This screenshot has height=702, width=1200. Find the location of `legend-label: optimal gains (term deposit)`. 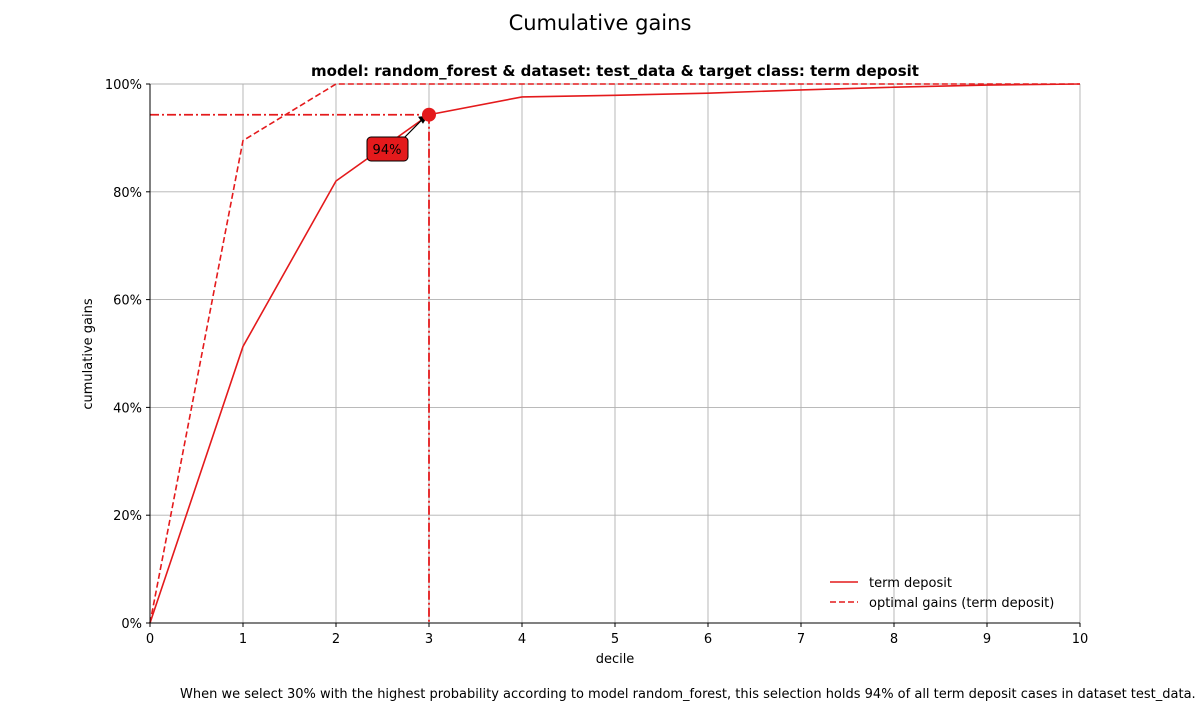

legend-label: optimal gains (term deposit) is located at coordinates (961, 603).